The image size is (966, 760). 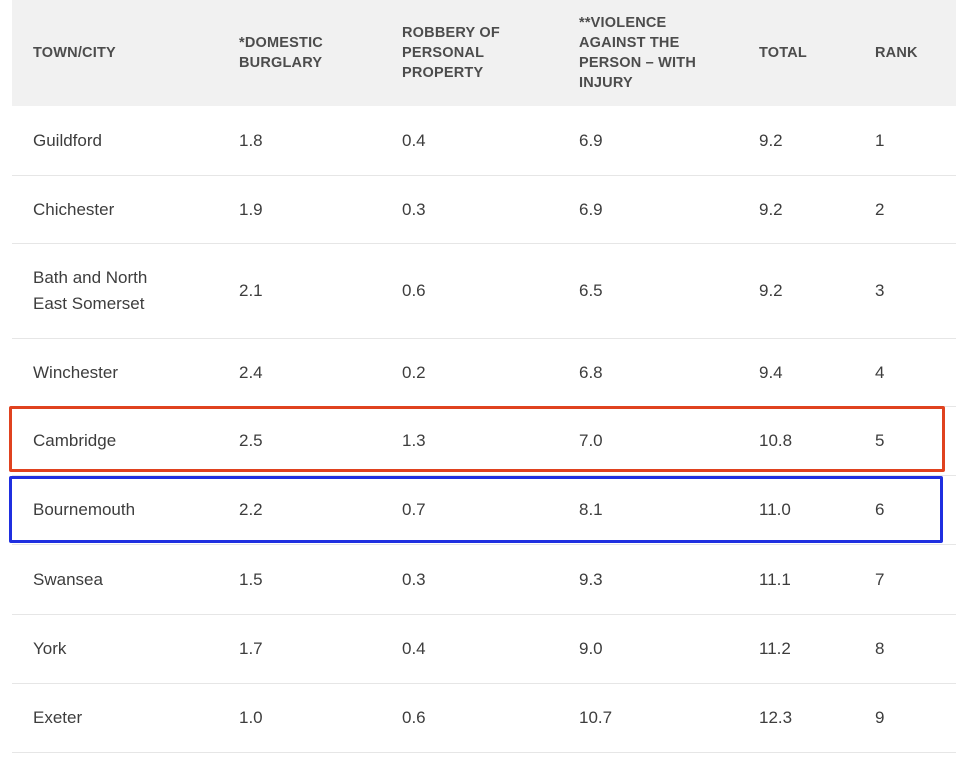 I want to click on cell-rank: 4, so click(x=880, y=372).